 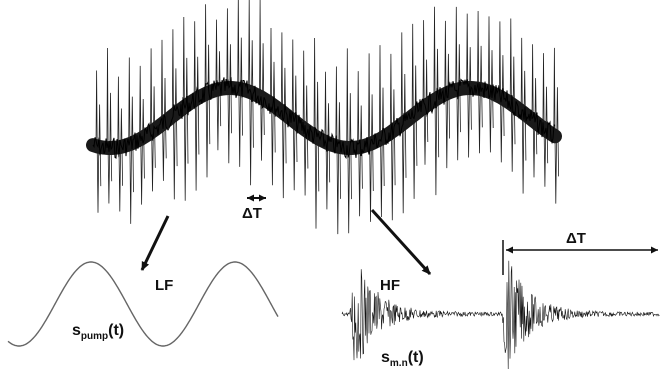 I want to click on delta-t-marker-top: ΔT, so click(x=254, y=208).